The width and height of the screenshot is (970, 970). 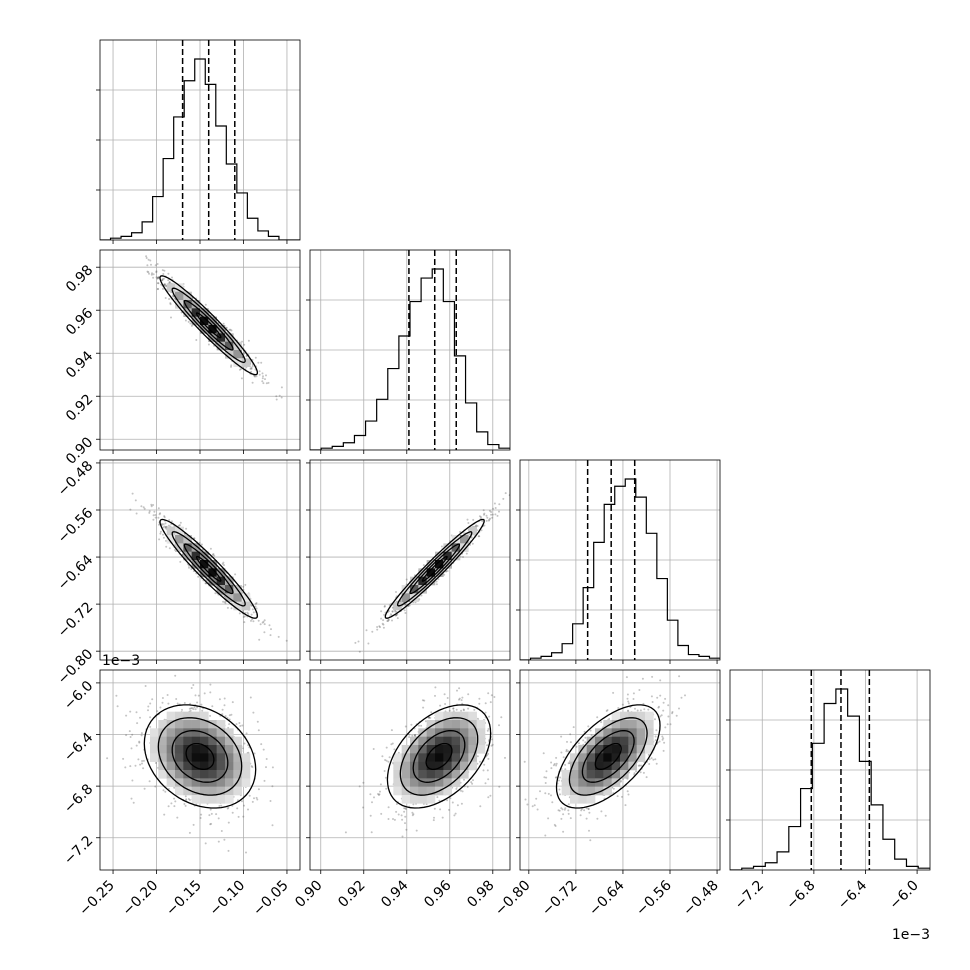 I want to click on x-tick-label: −0.10, so click(x=228, y=899).